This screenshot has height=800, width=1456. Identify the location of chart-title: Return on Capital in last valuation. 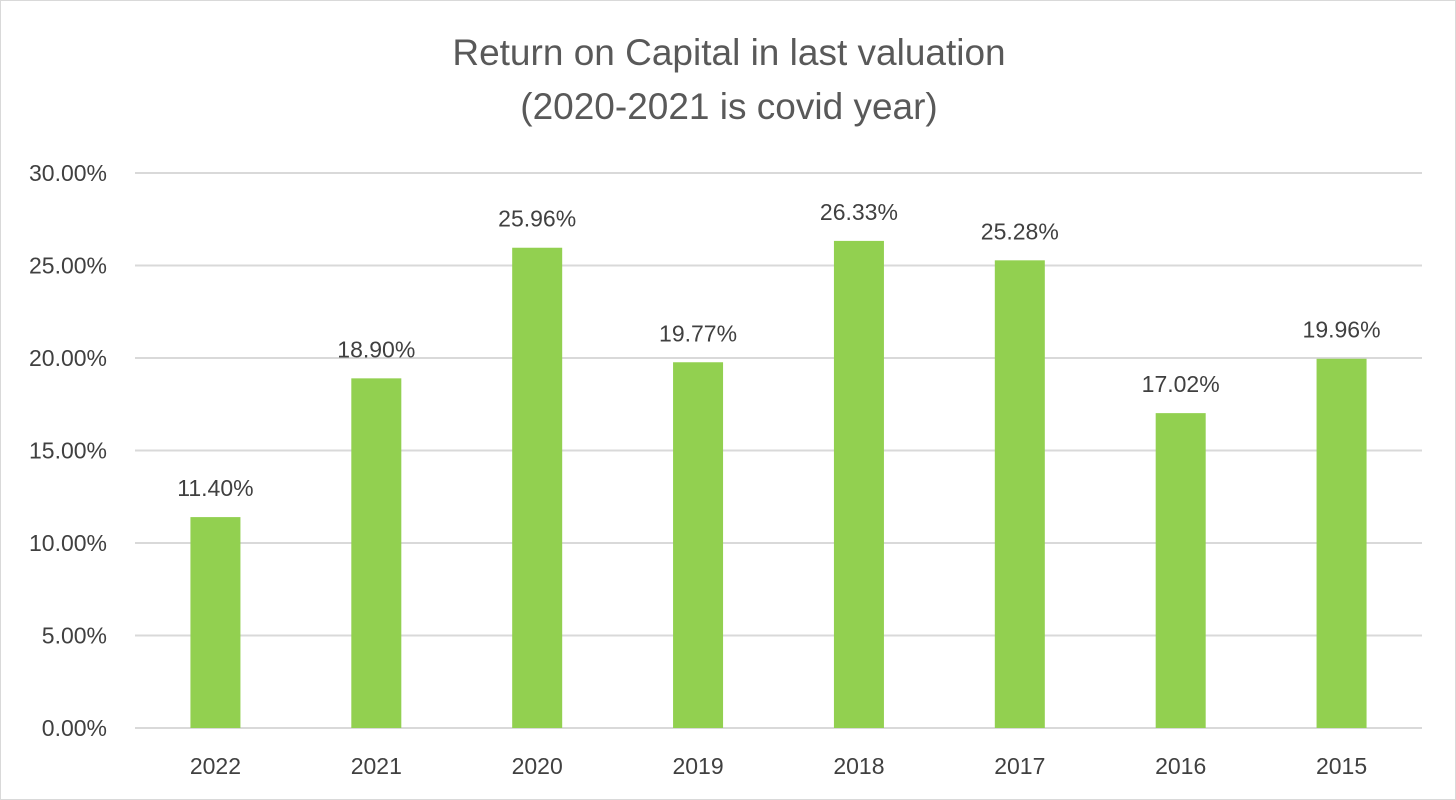
(728, 52).